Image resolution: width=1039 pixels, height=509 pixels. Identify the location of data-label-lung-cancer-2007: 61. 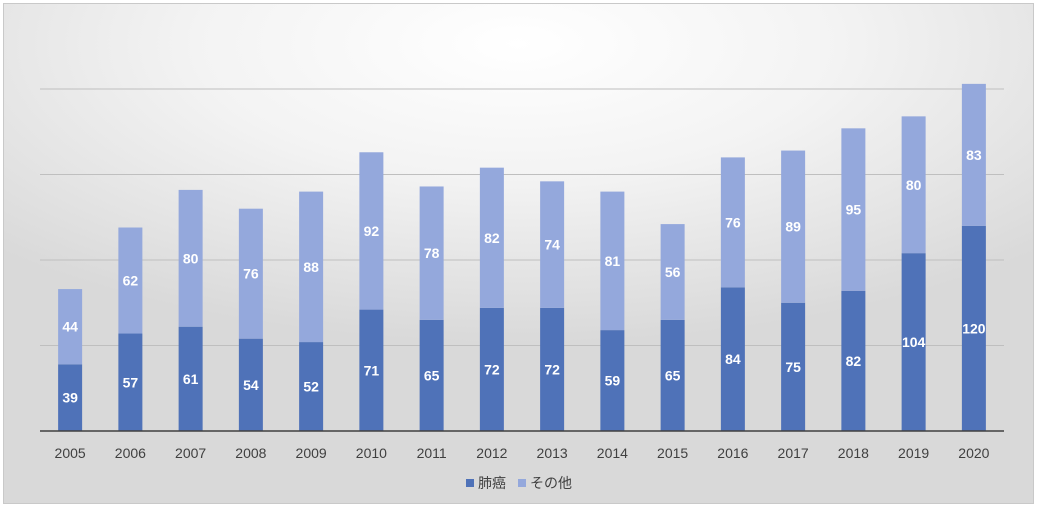
(191, 379).